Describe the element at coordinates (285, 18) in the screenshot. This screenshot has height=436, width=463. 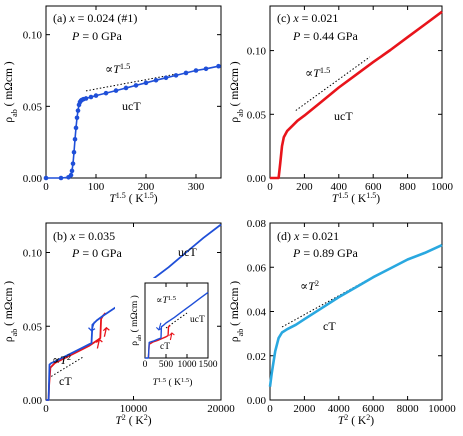
I see `panel-header-part: (c)` at that location.